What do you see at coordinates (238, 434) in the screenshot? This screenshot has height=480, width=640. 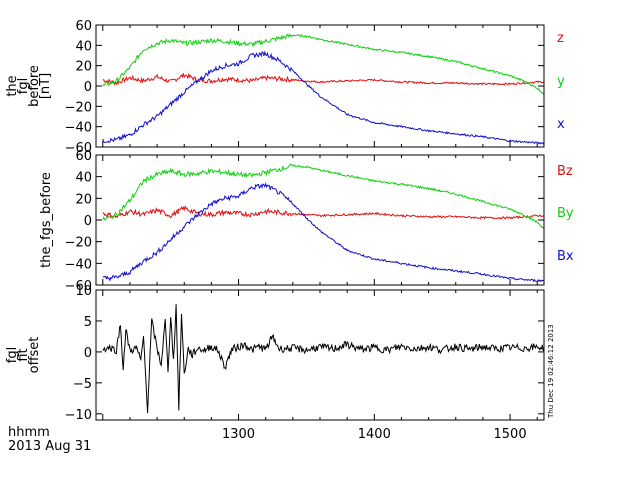 I see `x-tick-label: 1300` at bounding box center [238, 434].